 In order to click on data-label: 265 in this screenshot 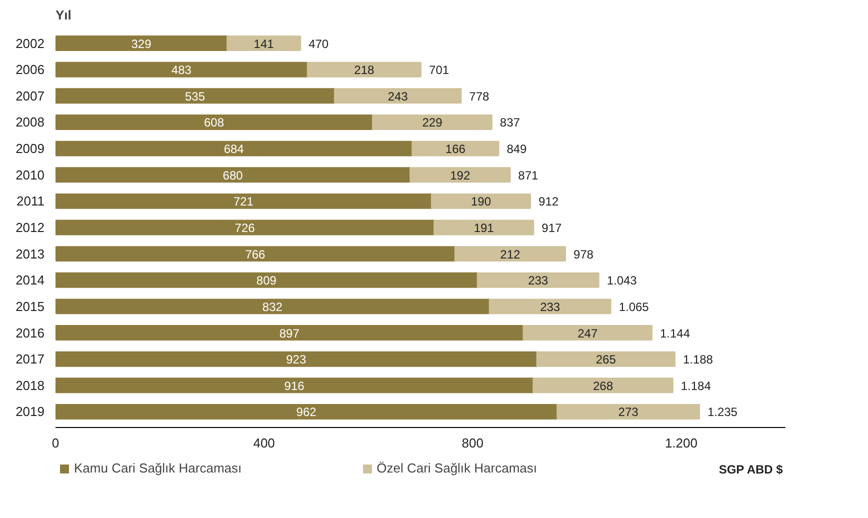, I will do `click(606, 359)`.